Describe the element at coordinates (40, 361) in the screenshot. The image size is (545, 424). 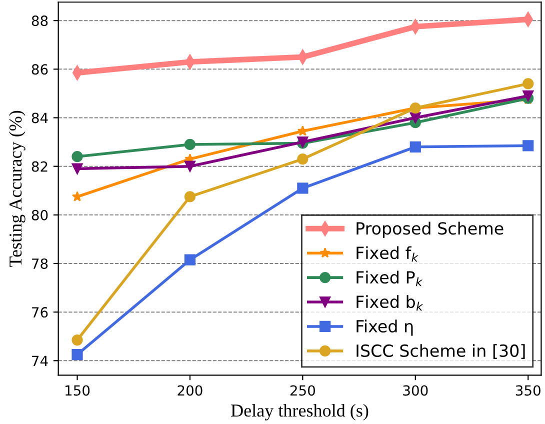
I see `y-tick-label: 74` at that location.